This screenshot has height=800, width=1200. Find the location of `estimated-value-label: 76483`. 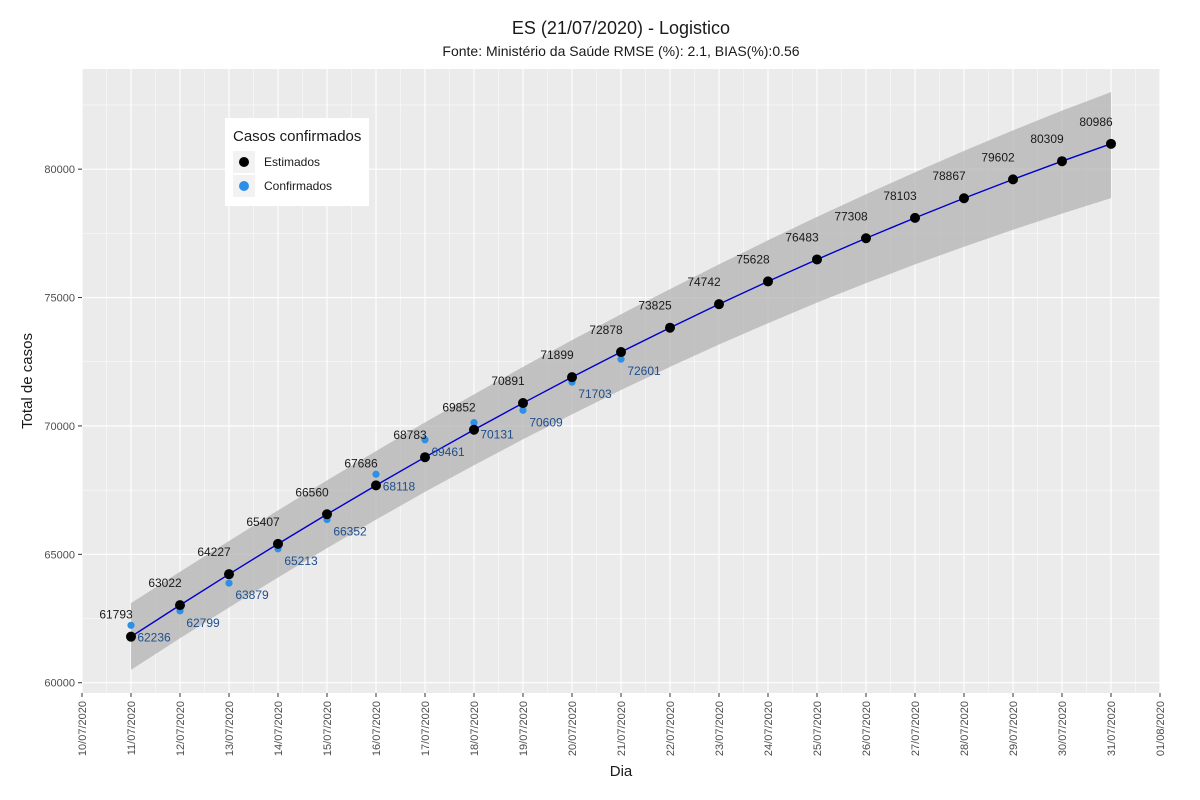

estimated-value-label: 76483 is located at coordinates (802, 237).